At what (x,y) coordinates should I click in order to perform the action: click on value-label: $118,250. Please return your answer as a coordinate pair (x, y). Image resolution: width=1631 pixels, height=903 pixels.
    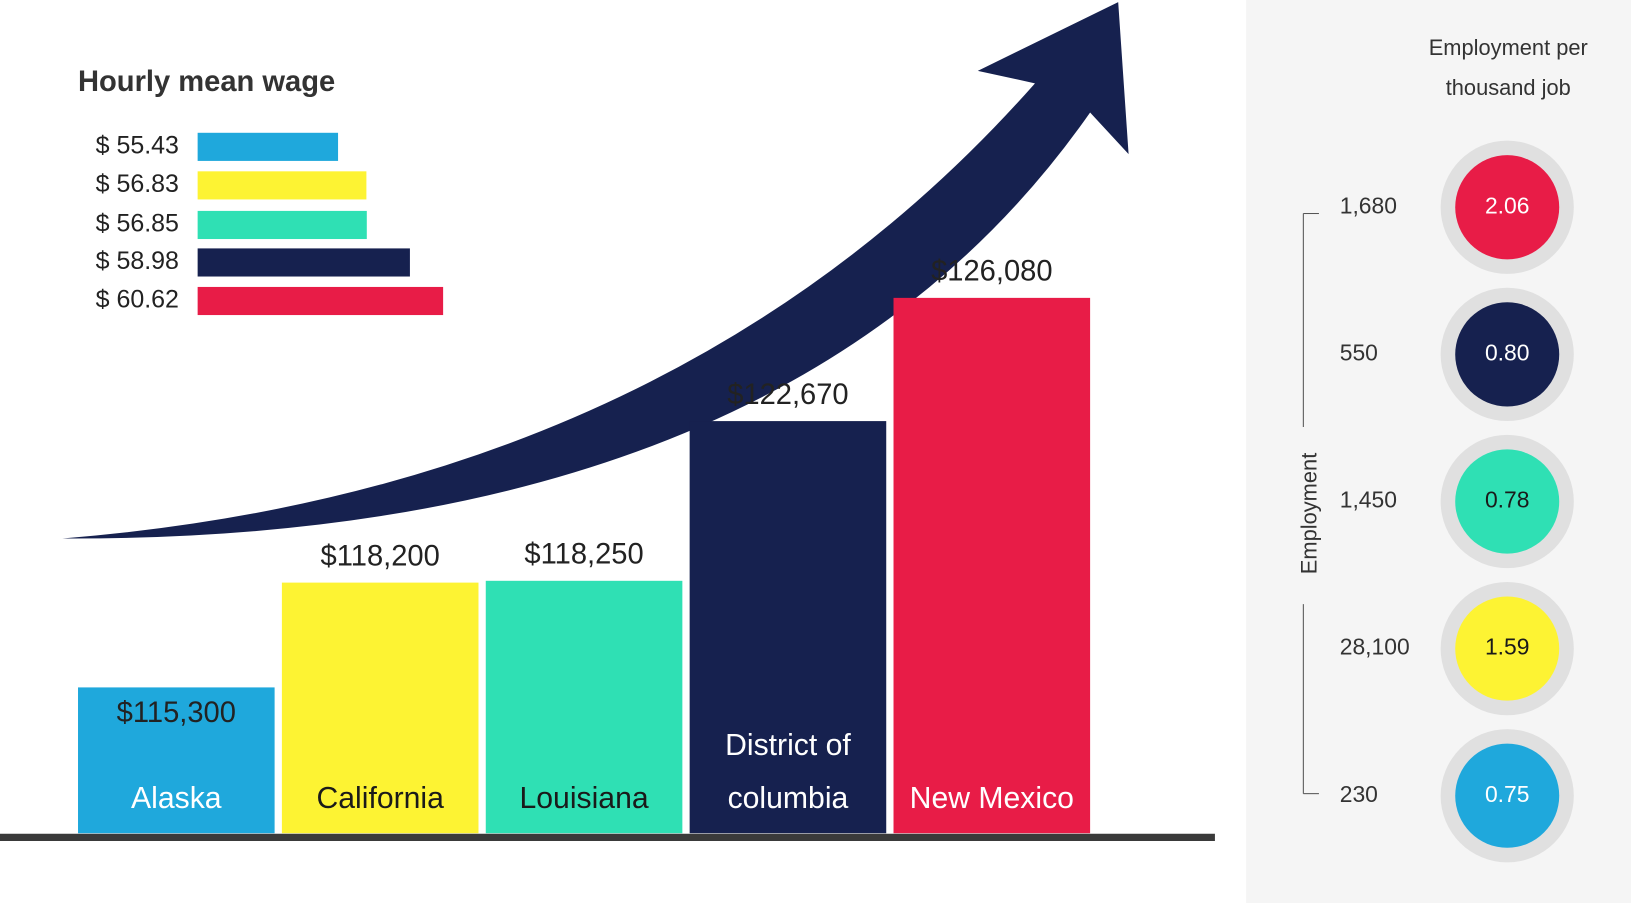
    Looking at the image, I should click on (583, 555).